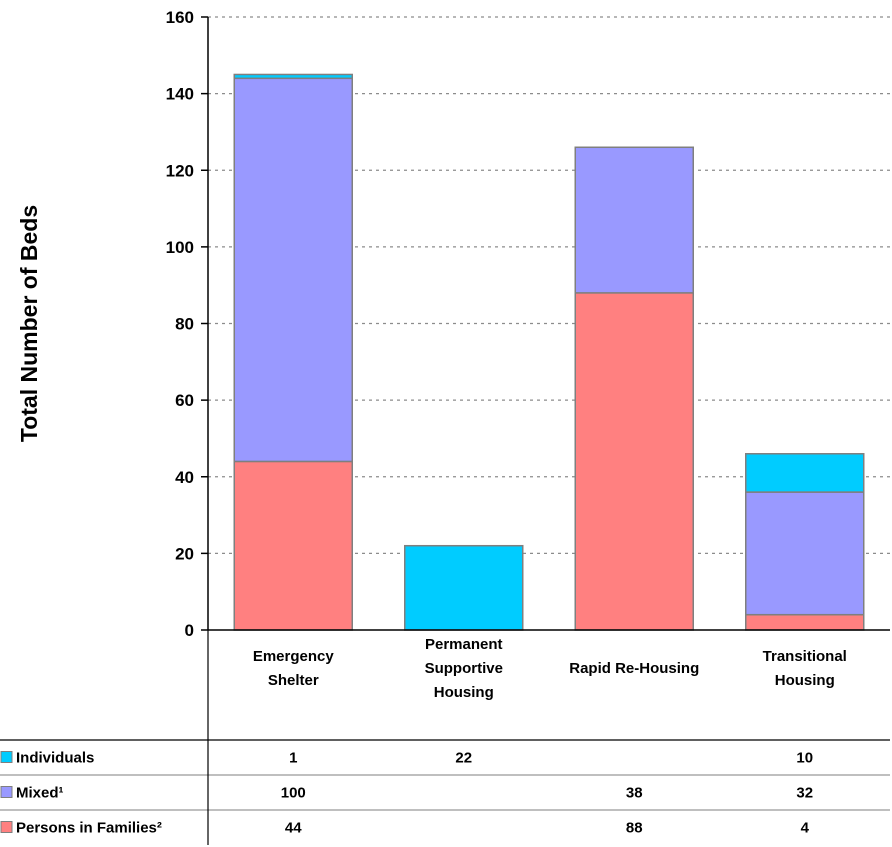 The image size is (892, 847). I want to click on x-category-label-line: Emergency, so click(294, 656).